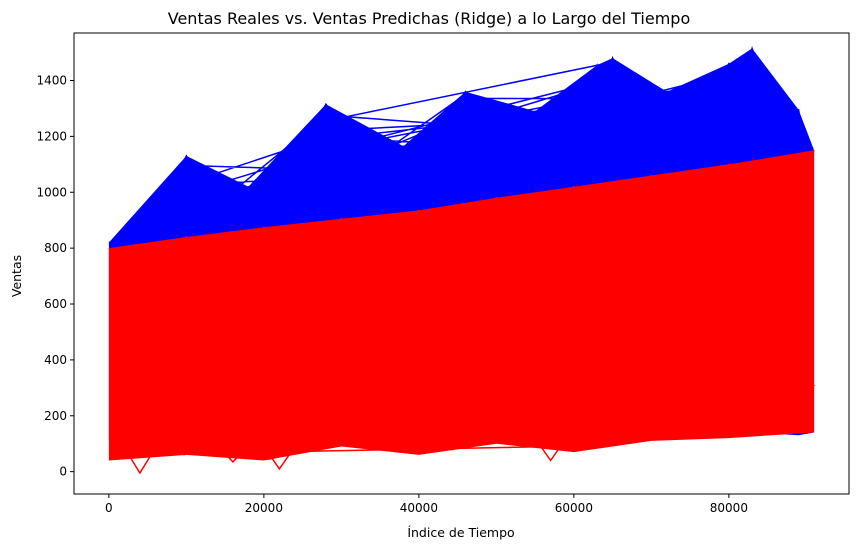  Describe the element at coordinates (51, 192) in the screenshot. I see `y-tick-label: 1000` at that location.